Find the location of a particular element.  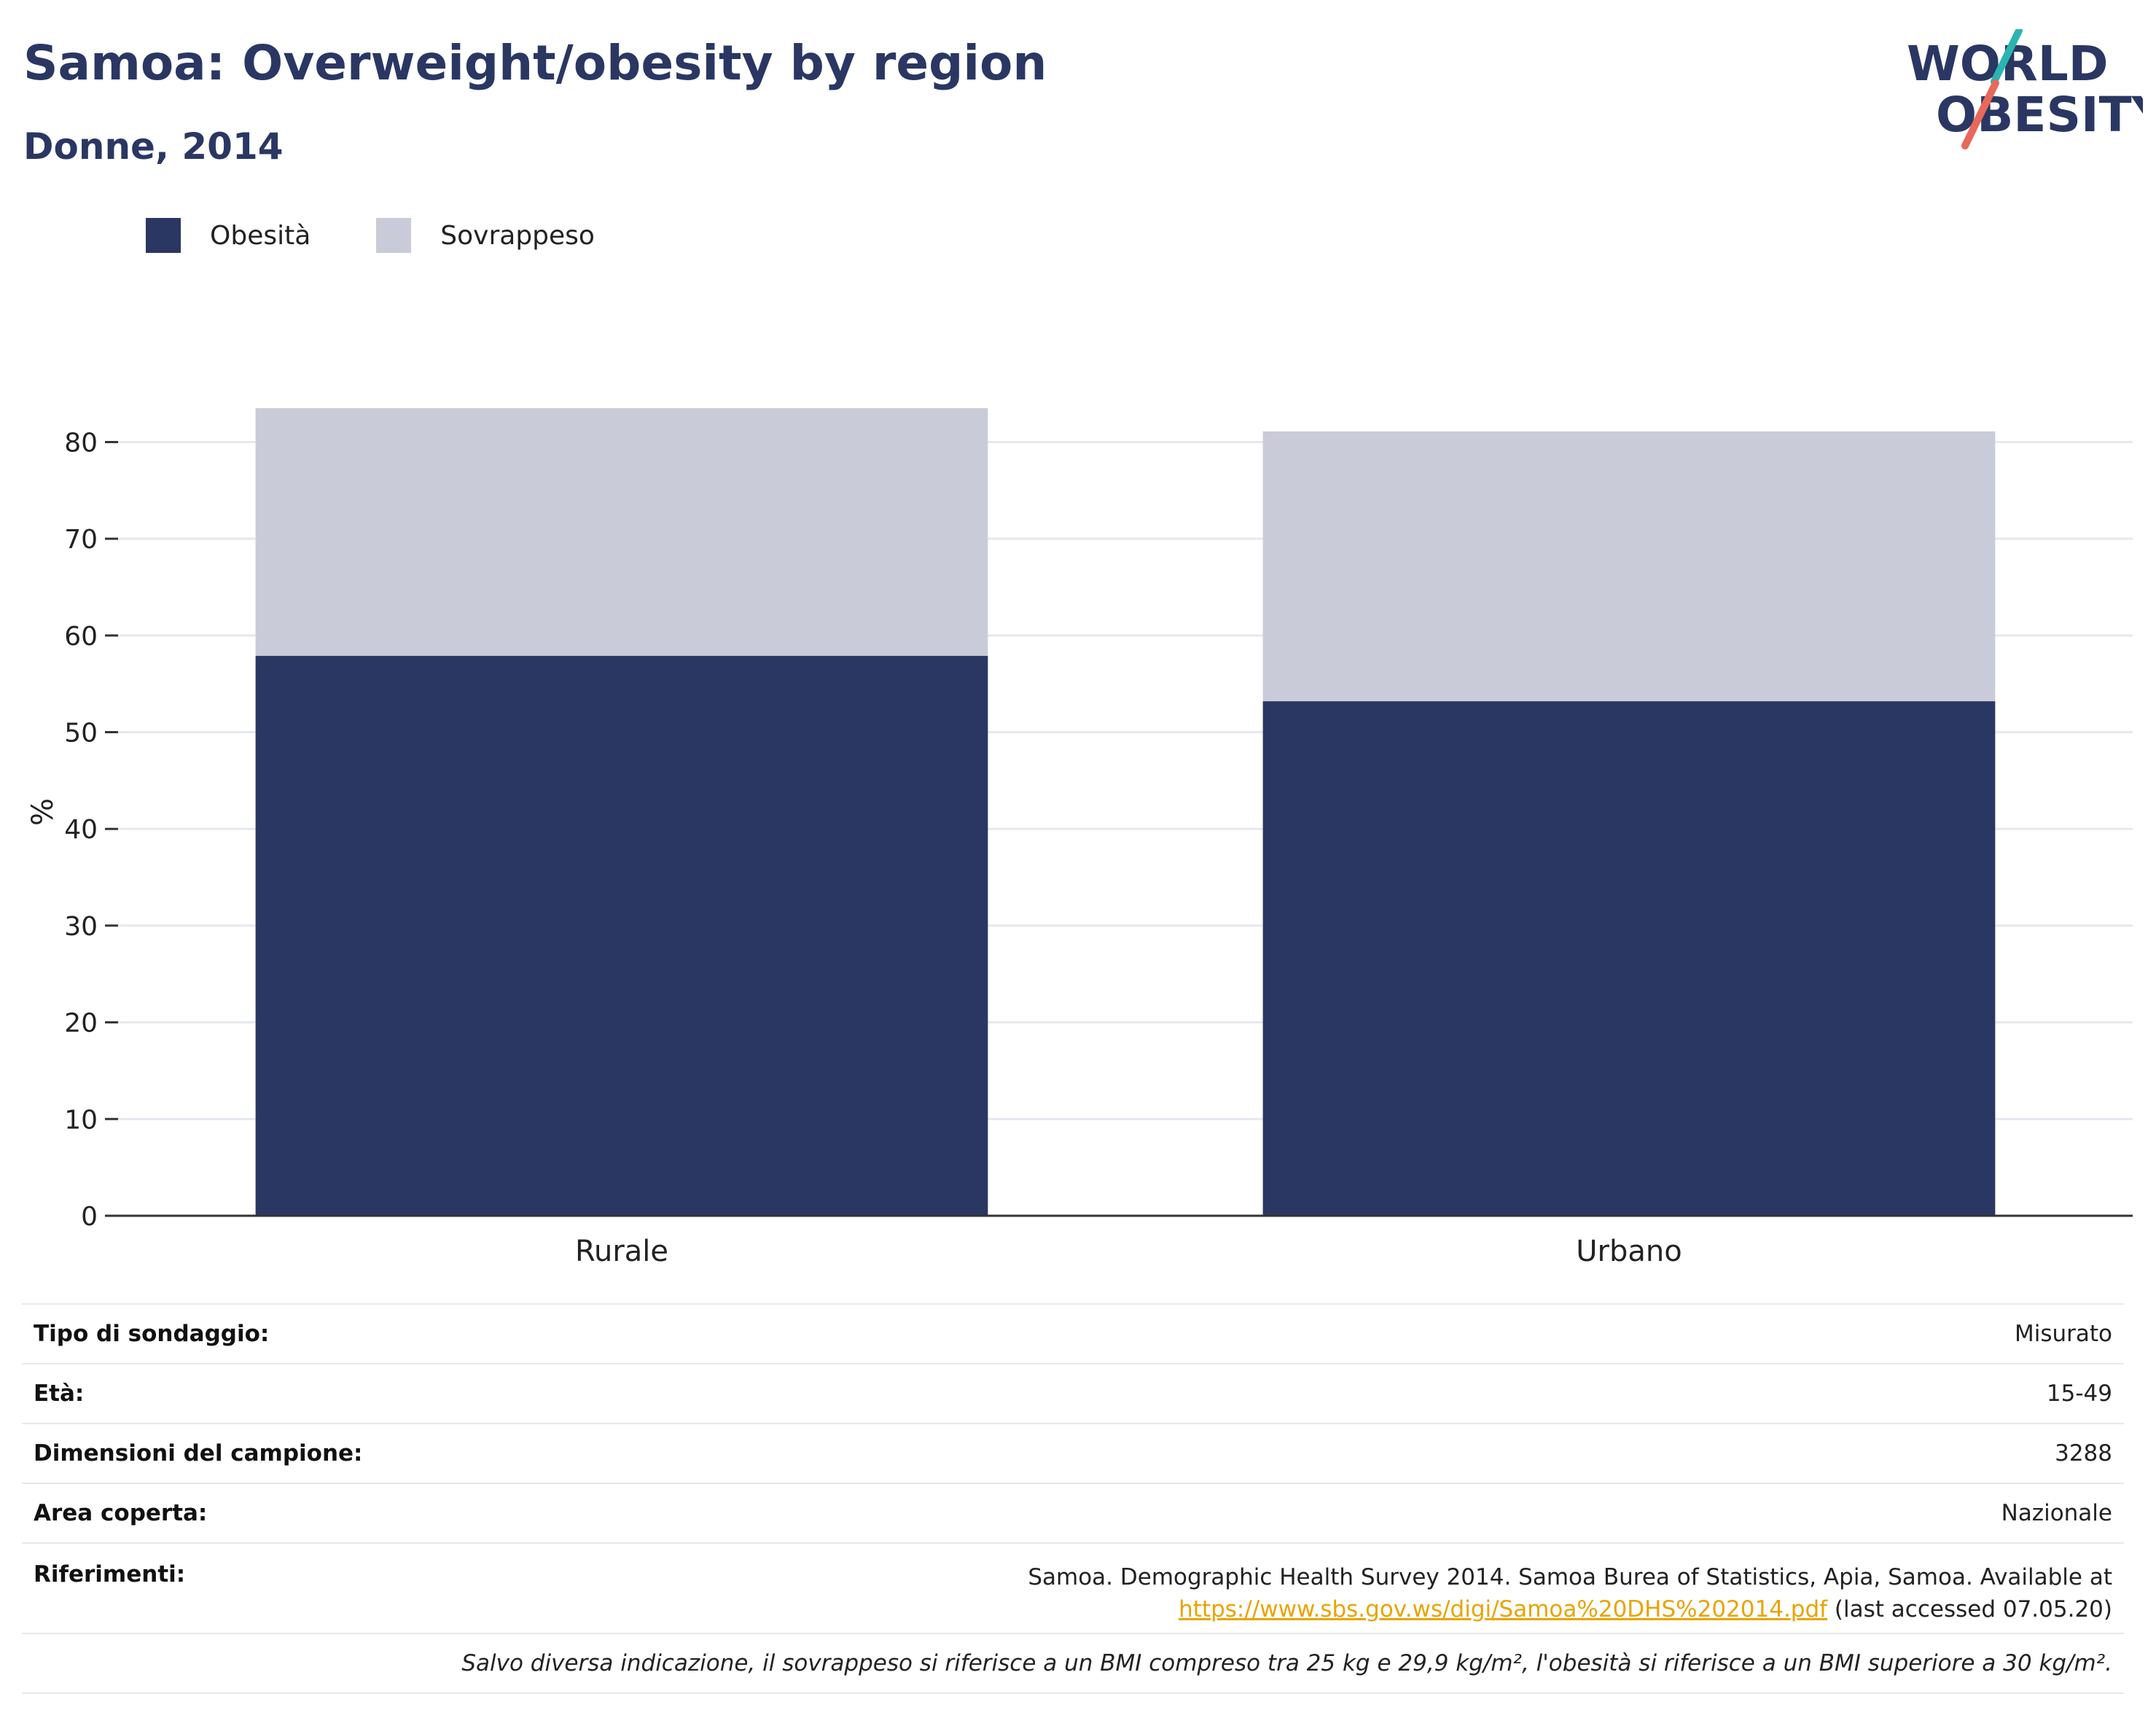

logo-text-world: WORLD is located at coordinates (2008, 64).